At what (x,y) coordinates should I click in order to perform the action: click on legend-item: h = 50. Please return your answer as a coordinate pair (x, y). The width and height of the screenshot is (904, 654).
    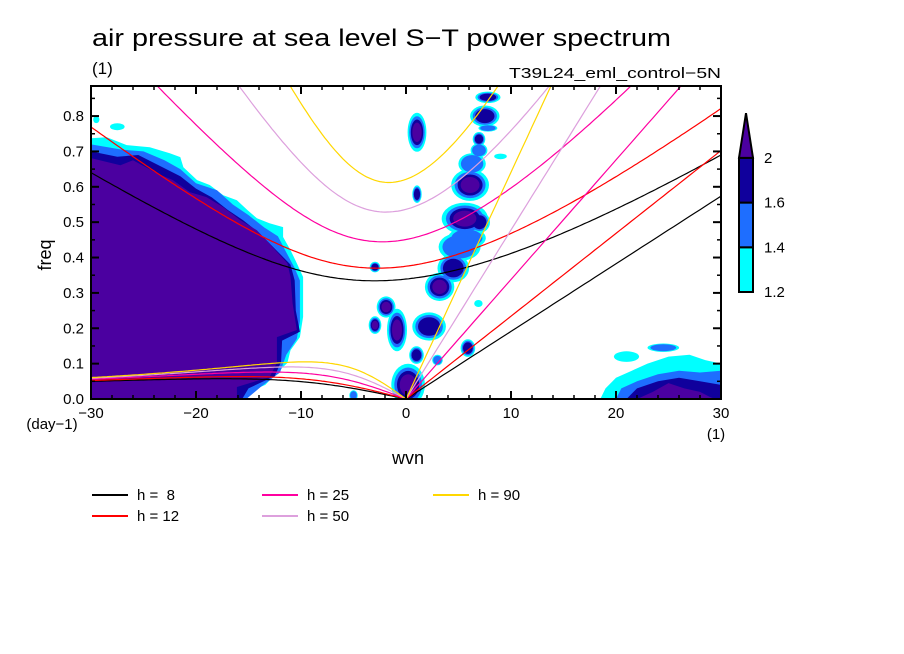
    Looking at the image, I should click on (305, 516).